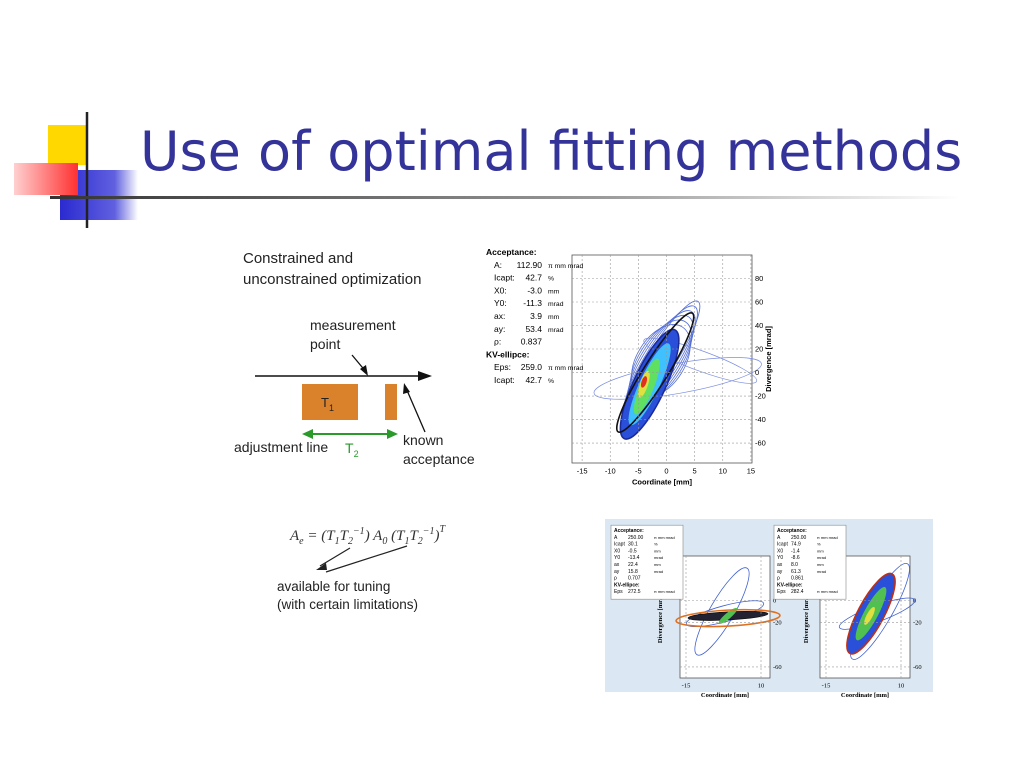 Image resolution: width=1024 pixels, height=768 pixels. I want to click on note: (with certain limitations), so click(347, 604).